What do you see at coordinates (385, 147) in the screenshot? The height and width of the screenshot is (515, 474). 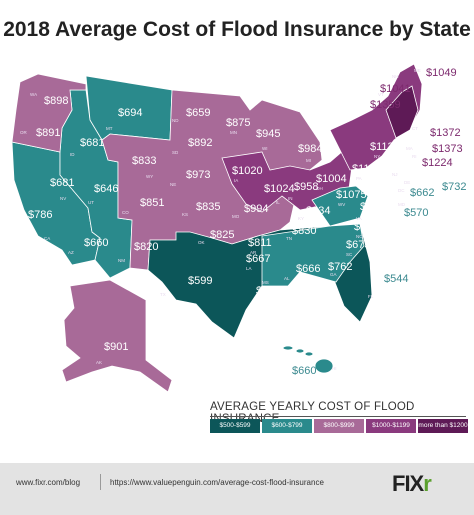 I see `label-ny: $1135` at bounding box center [385, 147].